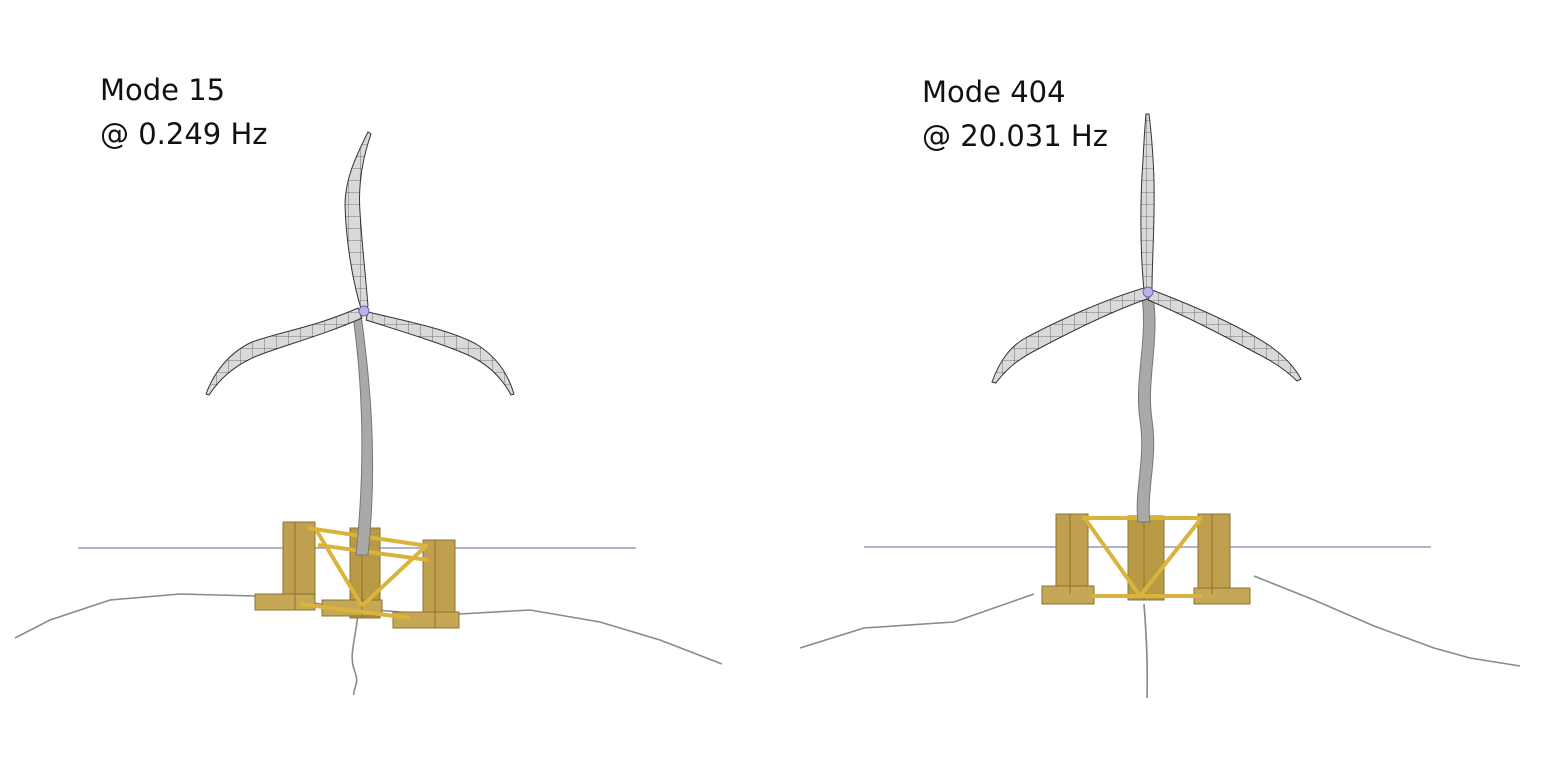 Image resolution: width=1548 pixels, height=762 pixels. Describe the element at coordinates (1015, 114) in the screenshot. I see `mode-label-right: Mode 404 @ 20.031 Hz` at that location.